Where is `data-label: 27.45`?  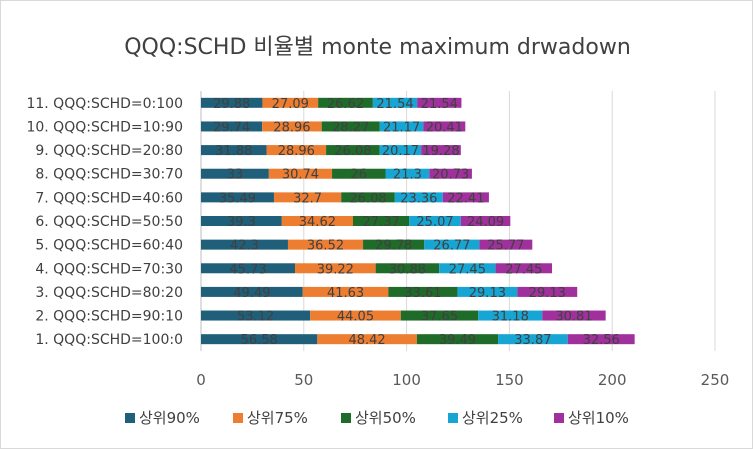 data-label: 27.45 is located at coordinates (467, 269).